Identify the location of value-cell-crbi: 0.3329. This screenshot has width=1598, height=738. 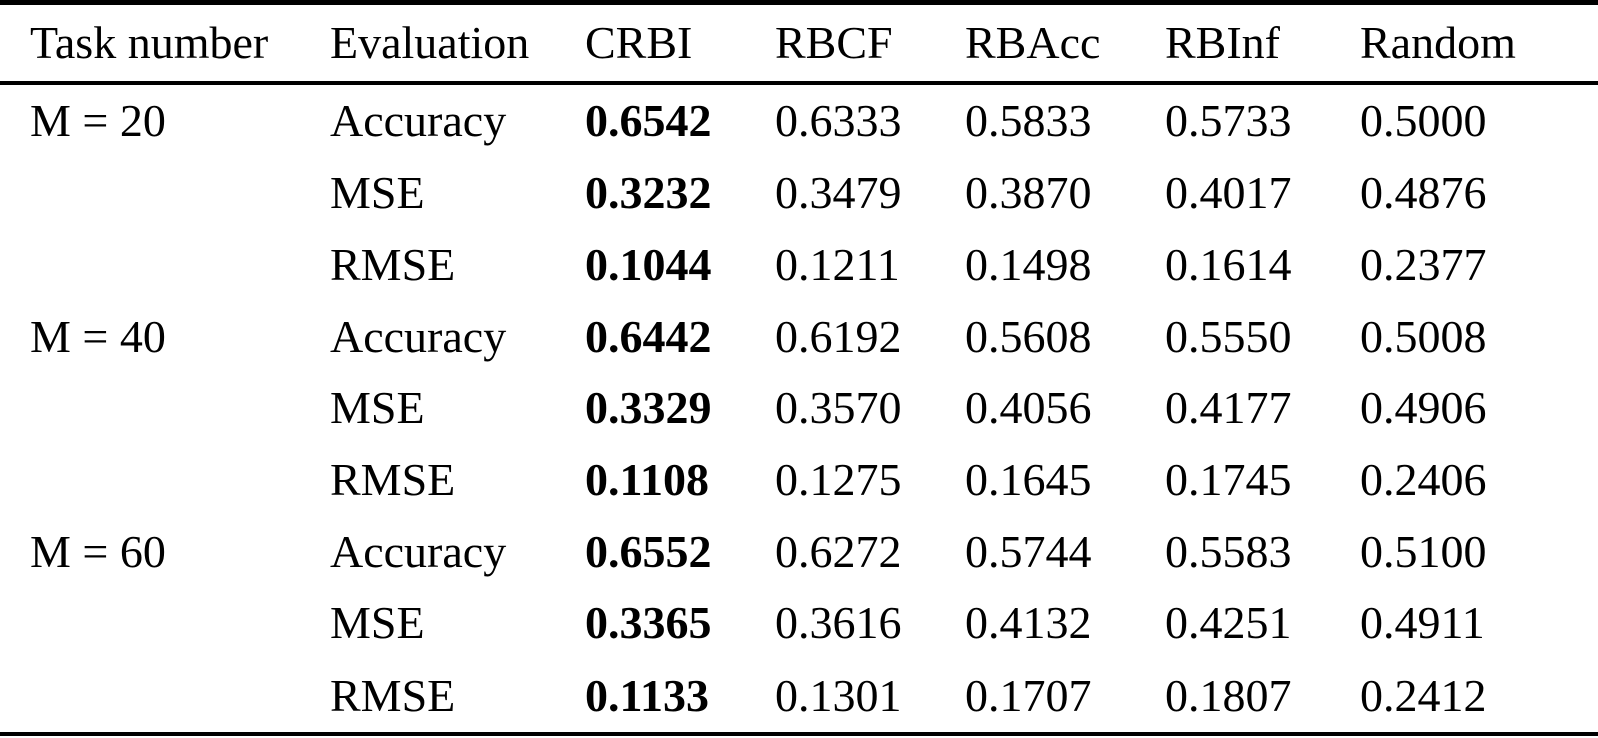
(648, 408).